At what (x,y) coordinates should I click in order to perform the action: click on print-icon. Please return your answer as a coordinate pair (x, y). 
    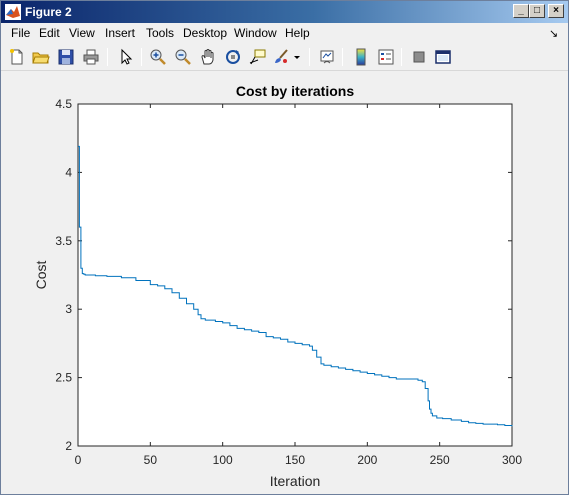
    Looking at the image, I should click on (91, 57).